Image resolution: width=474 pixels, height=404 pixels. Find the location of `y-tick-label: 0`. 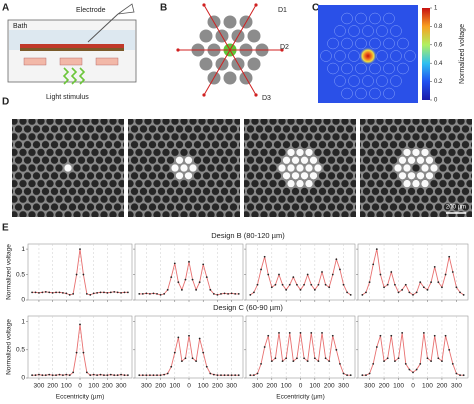

y-tick-label: 0 is located at coordinates (23, 378).